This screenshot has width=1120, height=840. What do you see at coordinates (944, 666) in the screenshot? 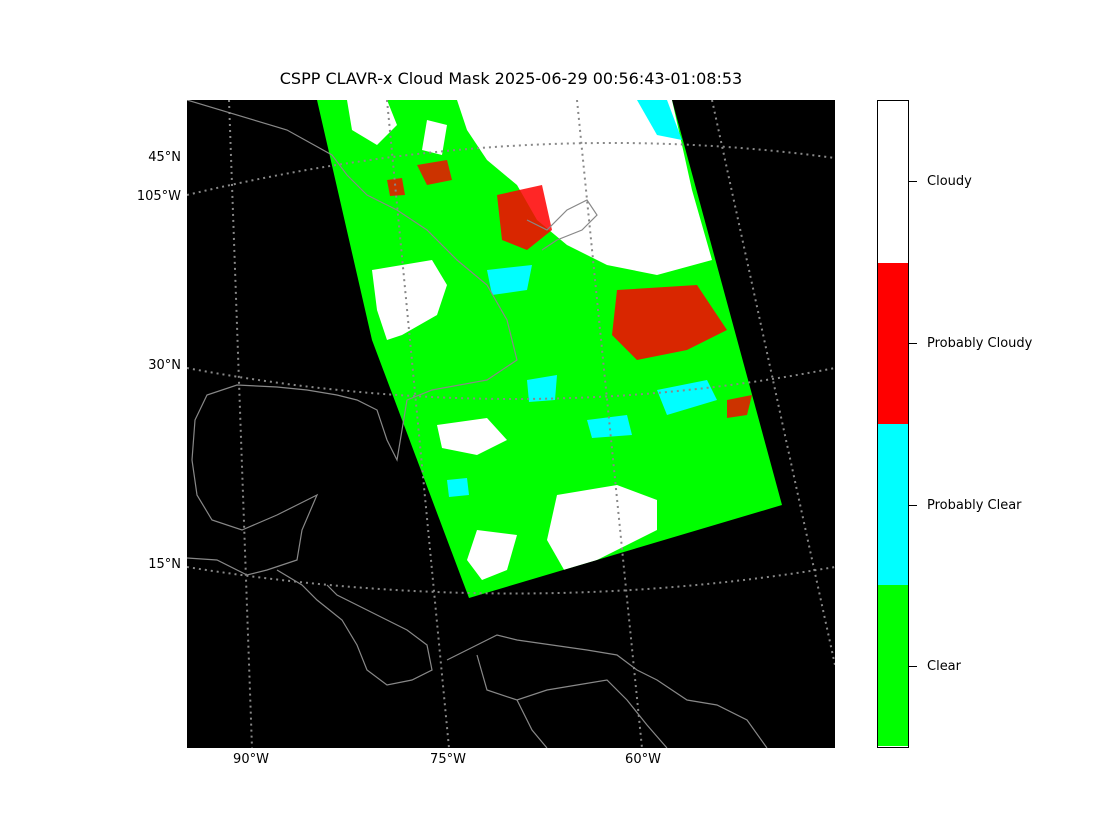
I see `colorbar-label-clear: Clear` at bounding box center [944, 666].